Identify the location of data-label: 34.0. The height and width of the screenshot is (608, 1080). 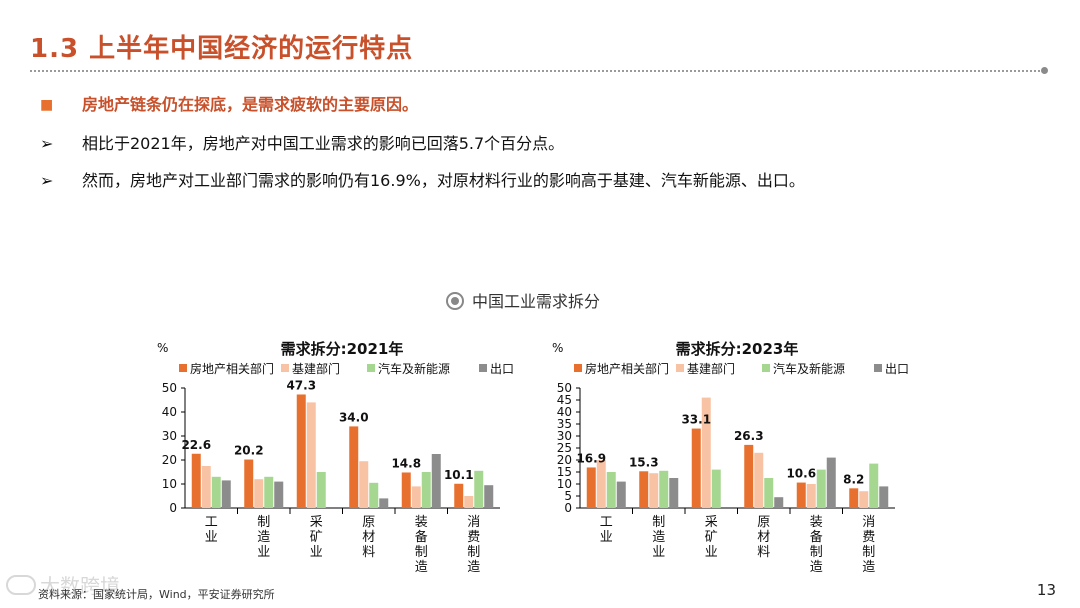
(354, 417).